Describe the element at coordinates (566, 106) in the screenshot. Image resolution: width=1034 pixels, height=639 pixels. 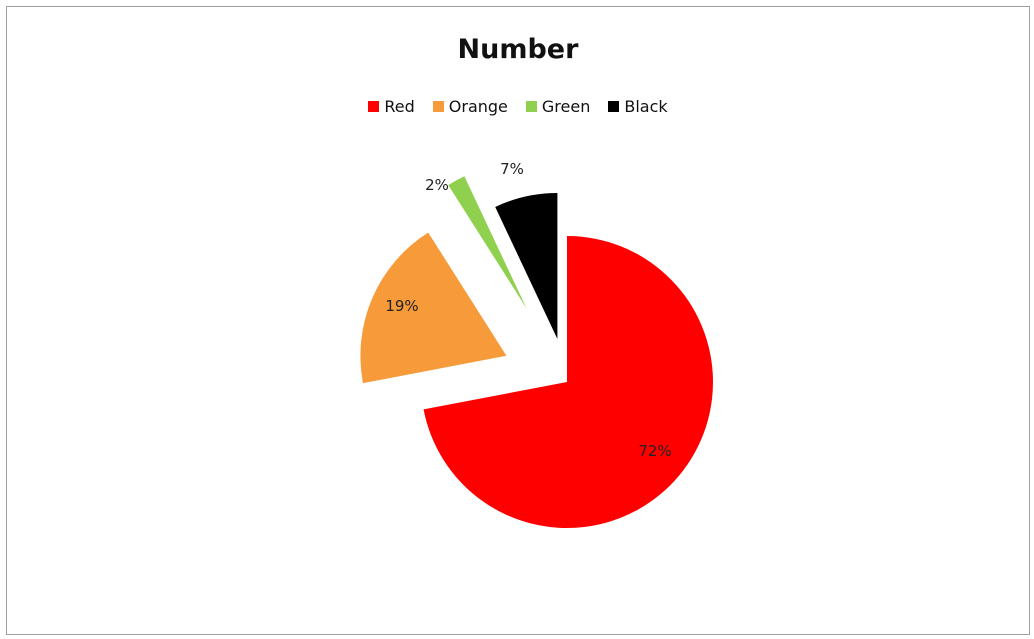
I see `legend-label-green: Green` at that location.